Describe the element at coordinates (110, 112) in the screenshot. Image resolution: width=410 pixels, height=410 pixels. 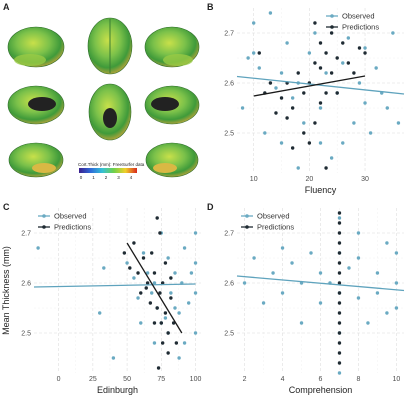
I see `brain-frontal-view` at that location.